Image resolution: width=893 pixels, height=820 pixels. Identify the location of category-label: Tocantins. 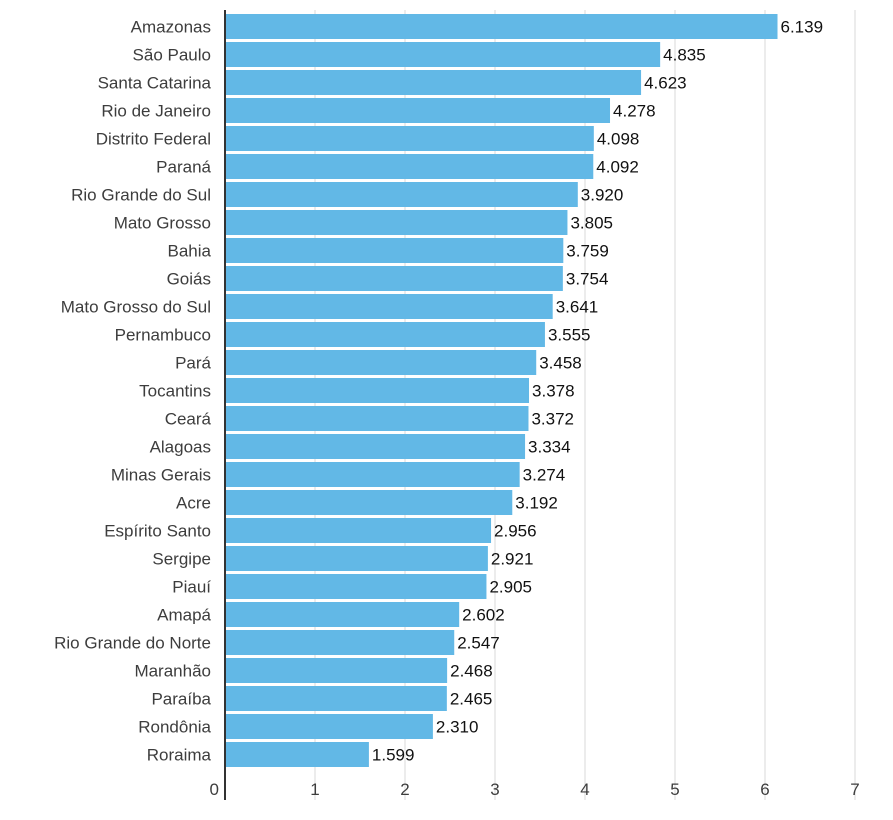
(175, 391).